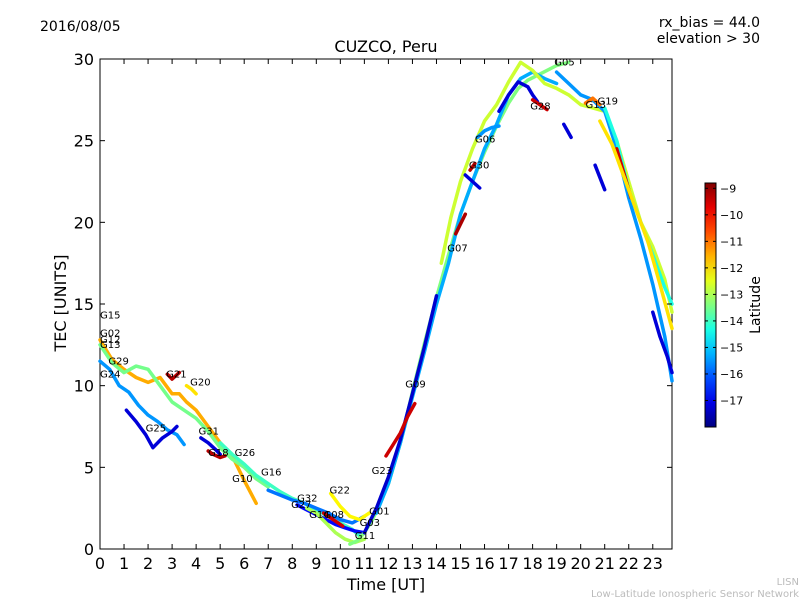 This screenshot has width=800, height=600. Describe the element at coordinates (84, 59) in the screenshot. I see `y-tick-label: 30` at that location.